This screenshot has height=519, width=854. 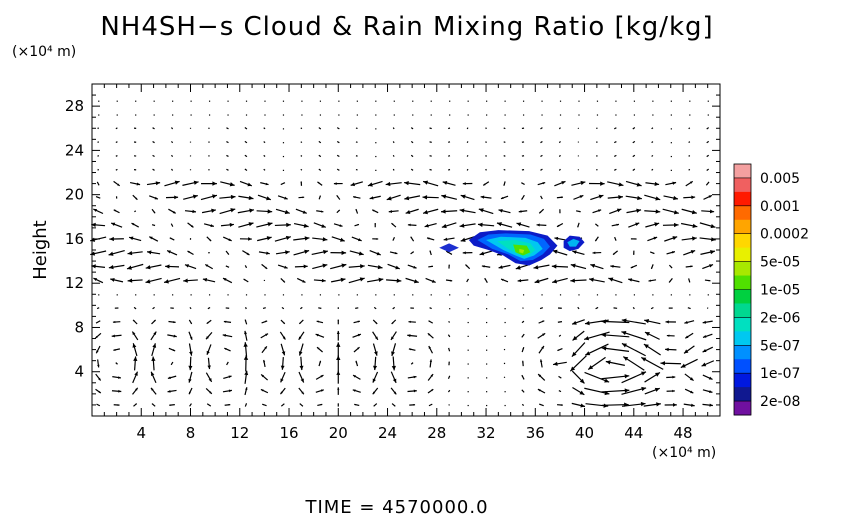 What do you see at coordinates (191, 433) in the screenshot?
I see `x-tick-label: 8` at bounding box center [191, 433].